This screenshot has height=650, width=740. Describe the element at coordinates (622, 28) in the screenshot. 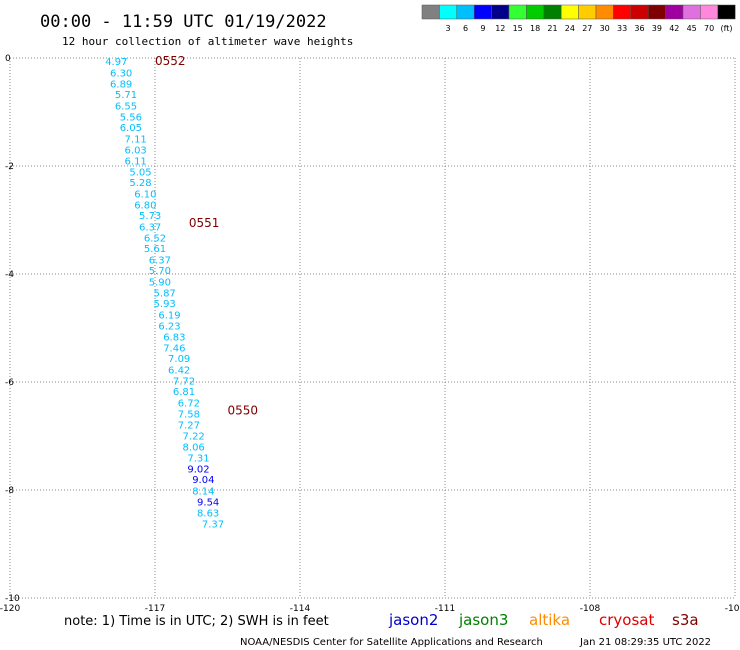

I see `legend-label: 33` at that location.